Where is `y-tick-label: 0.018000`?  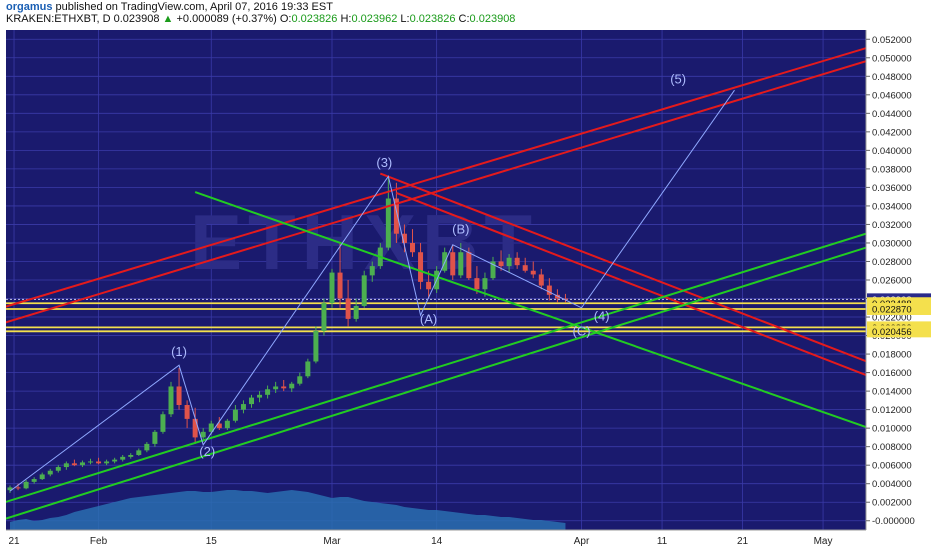 y-tick-label: 0.018000 is located at coordinates (892, 355).